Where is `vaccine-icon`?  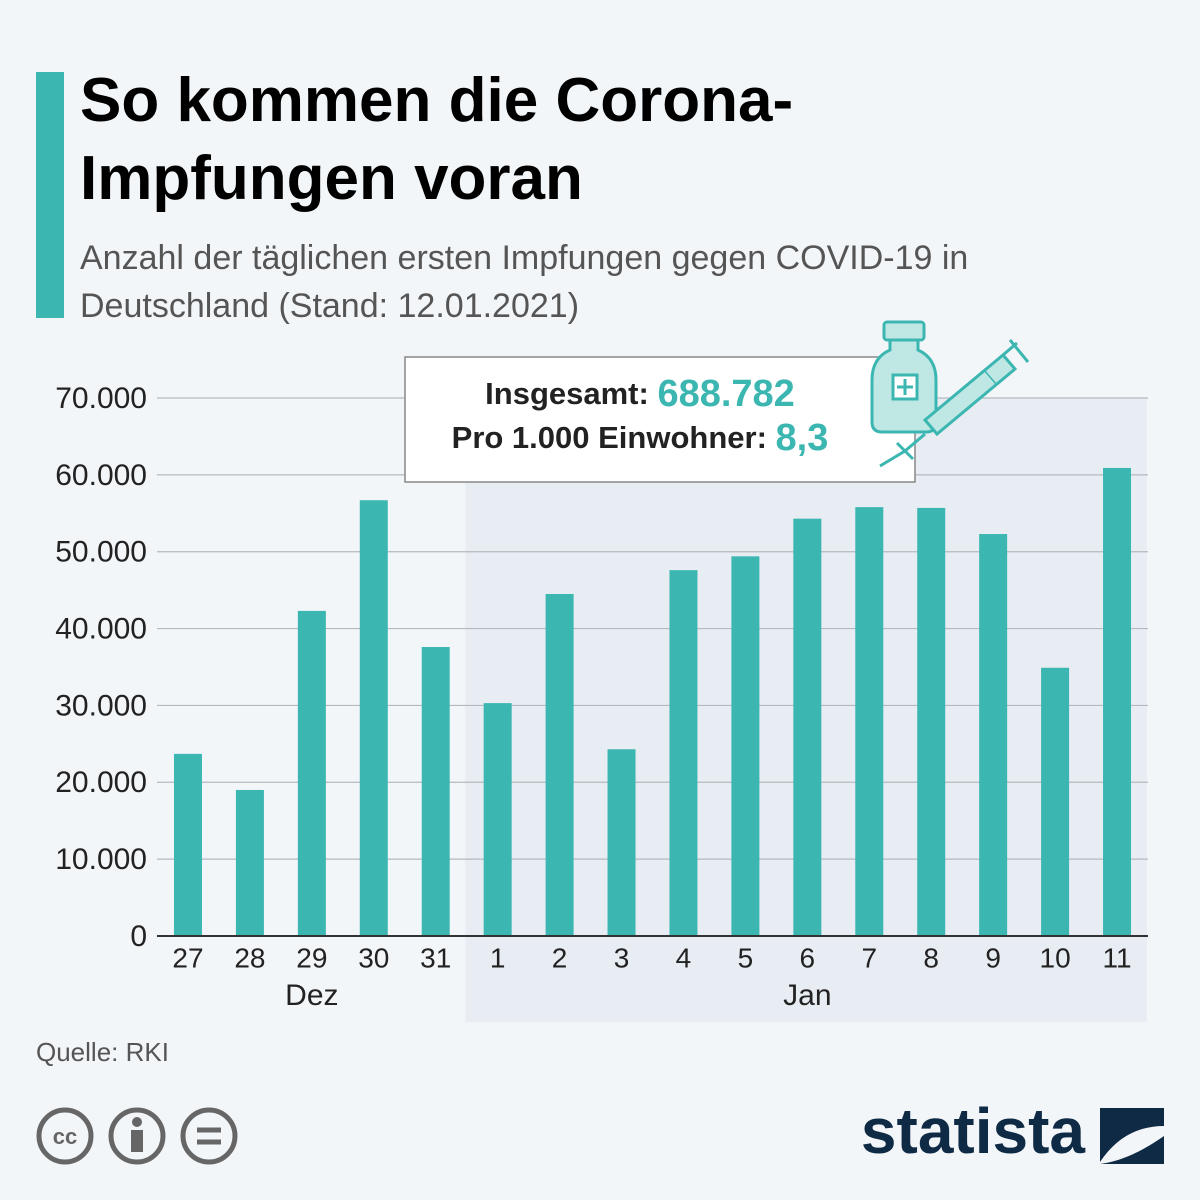
vaccine-icon is located at coordinates (950, 394).